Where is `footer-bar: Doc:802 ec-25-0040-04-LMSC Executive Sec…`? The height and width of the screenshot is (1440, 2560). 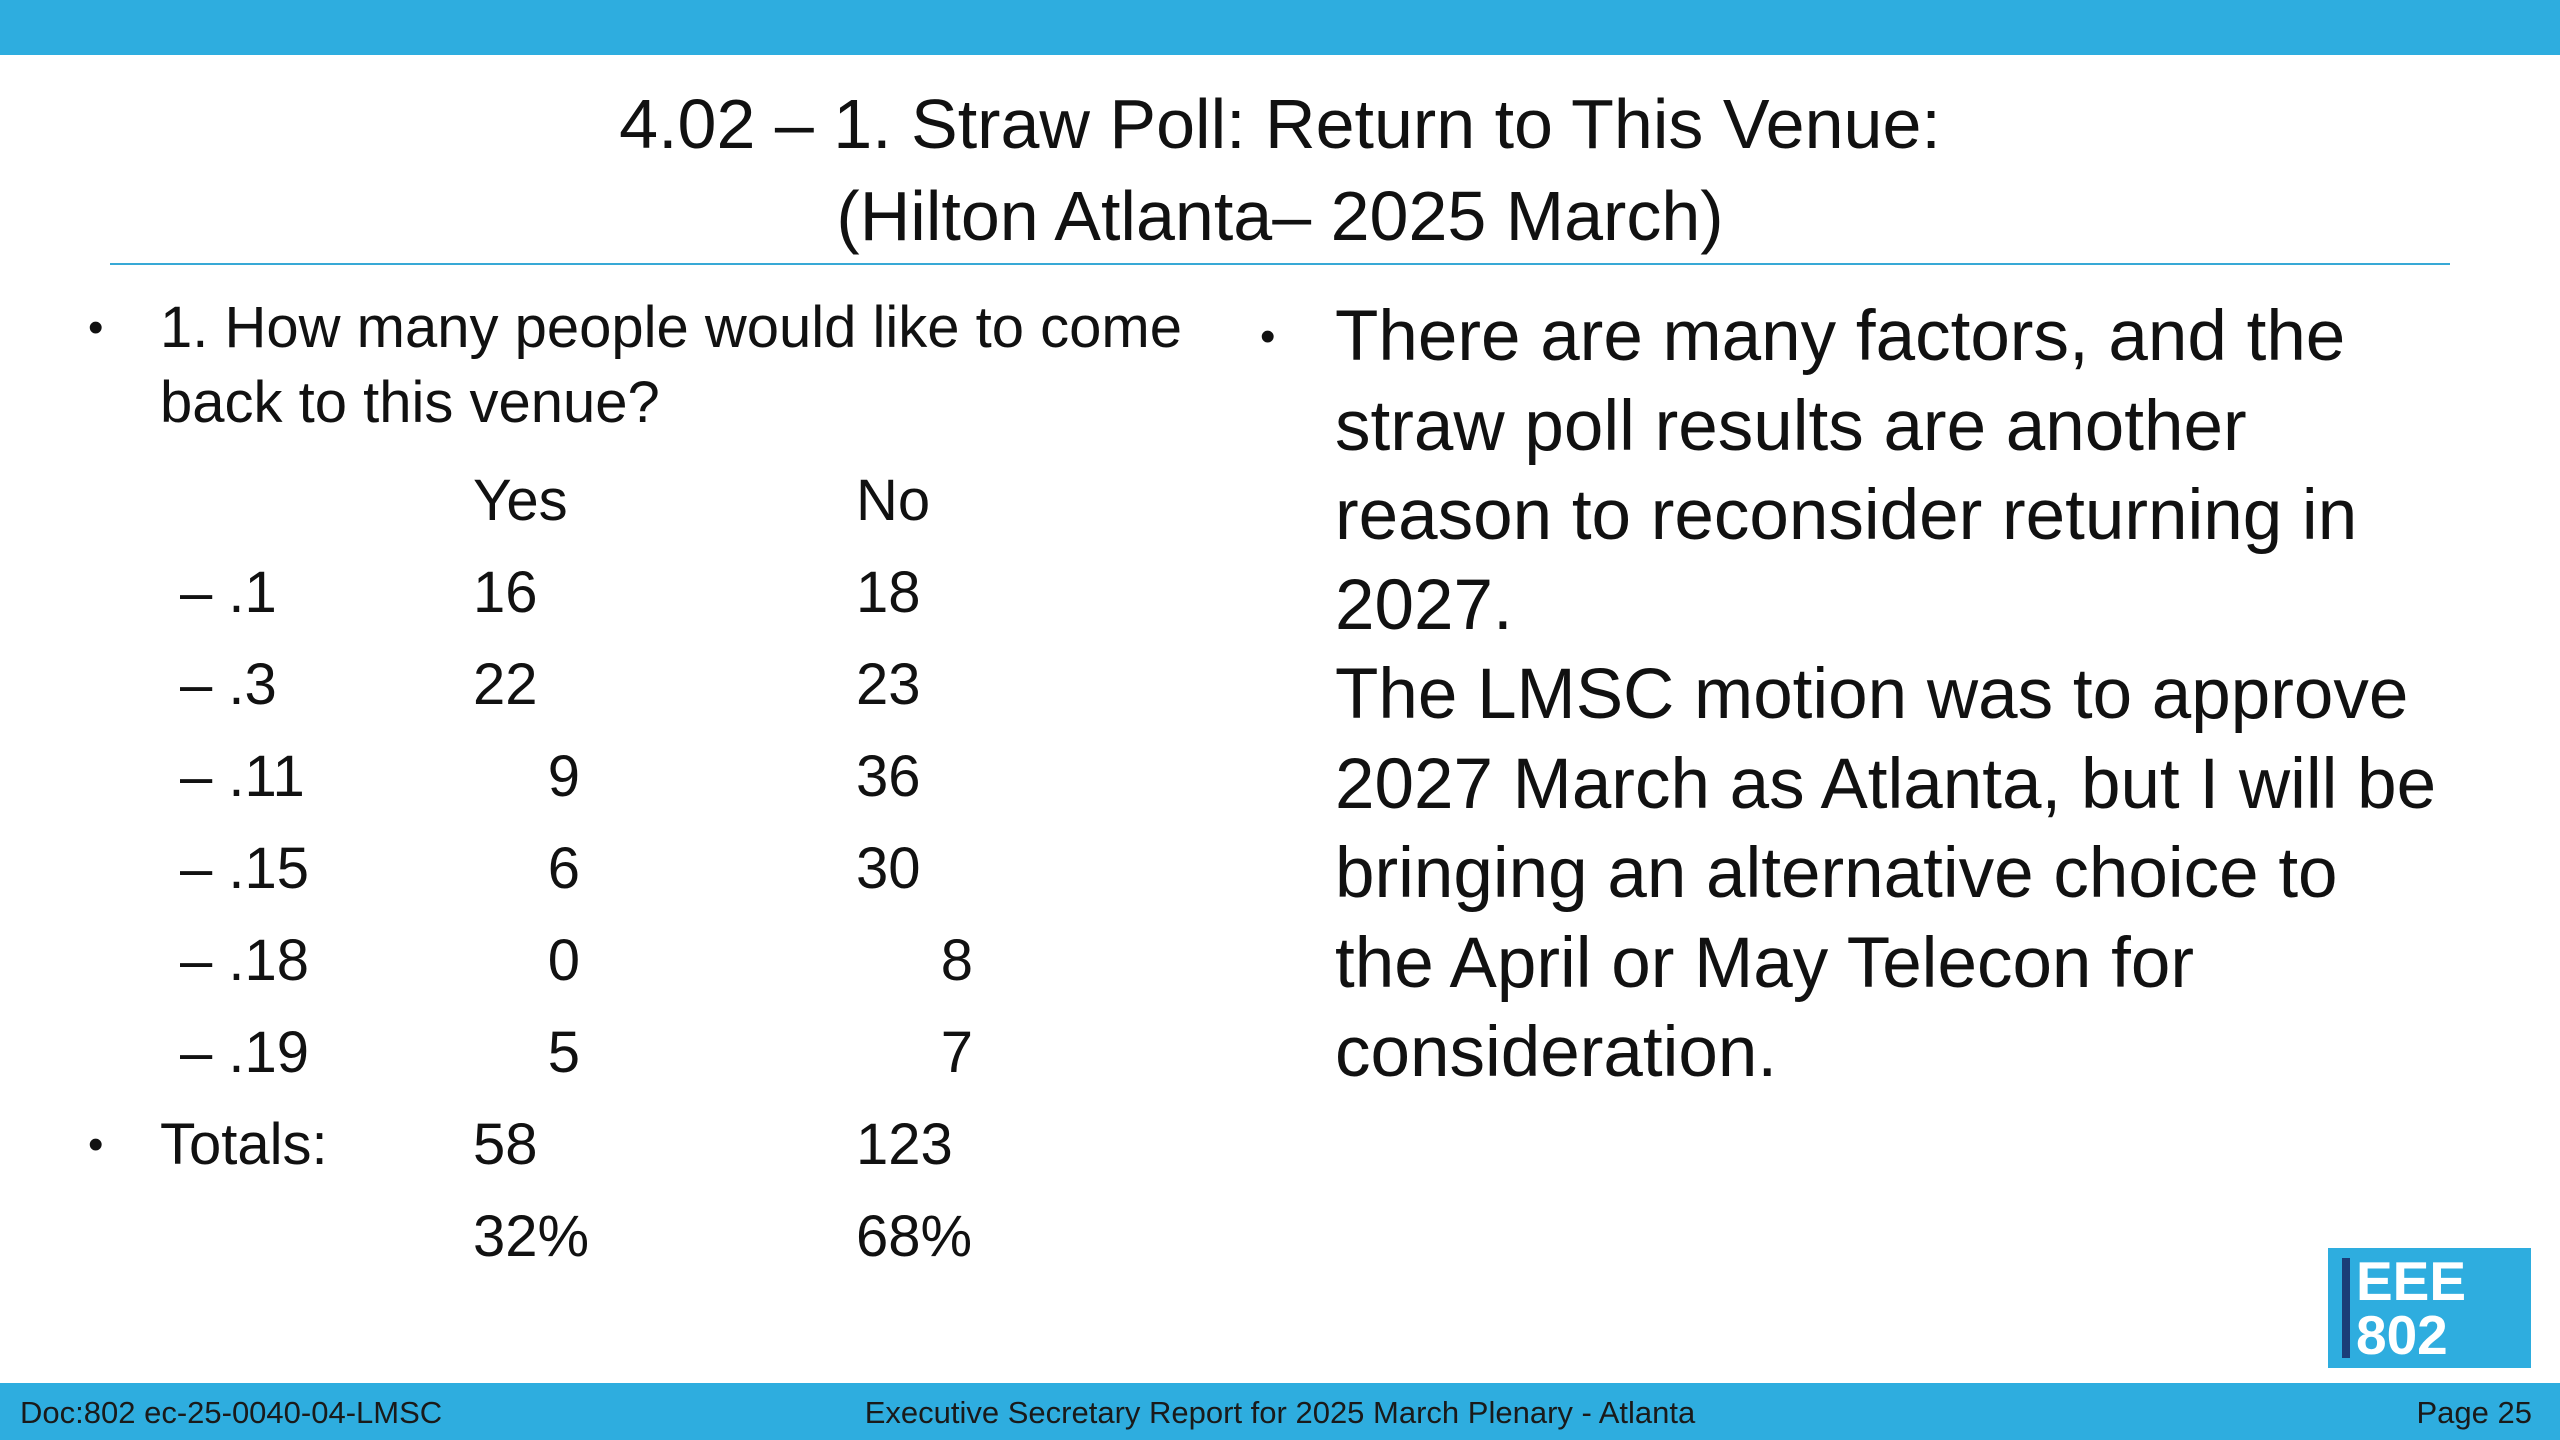 footer-bar: Doc:802 ec-25-0040-04-LMSC Executive Sec… is located at coordinates (1280, 1411).